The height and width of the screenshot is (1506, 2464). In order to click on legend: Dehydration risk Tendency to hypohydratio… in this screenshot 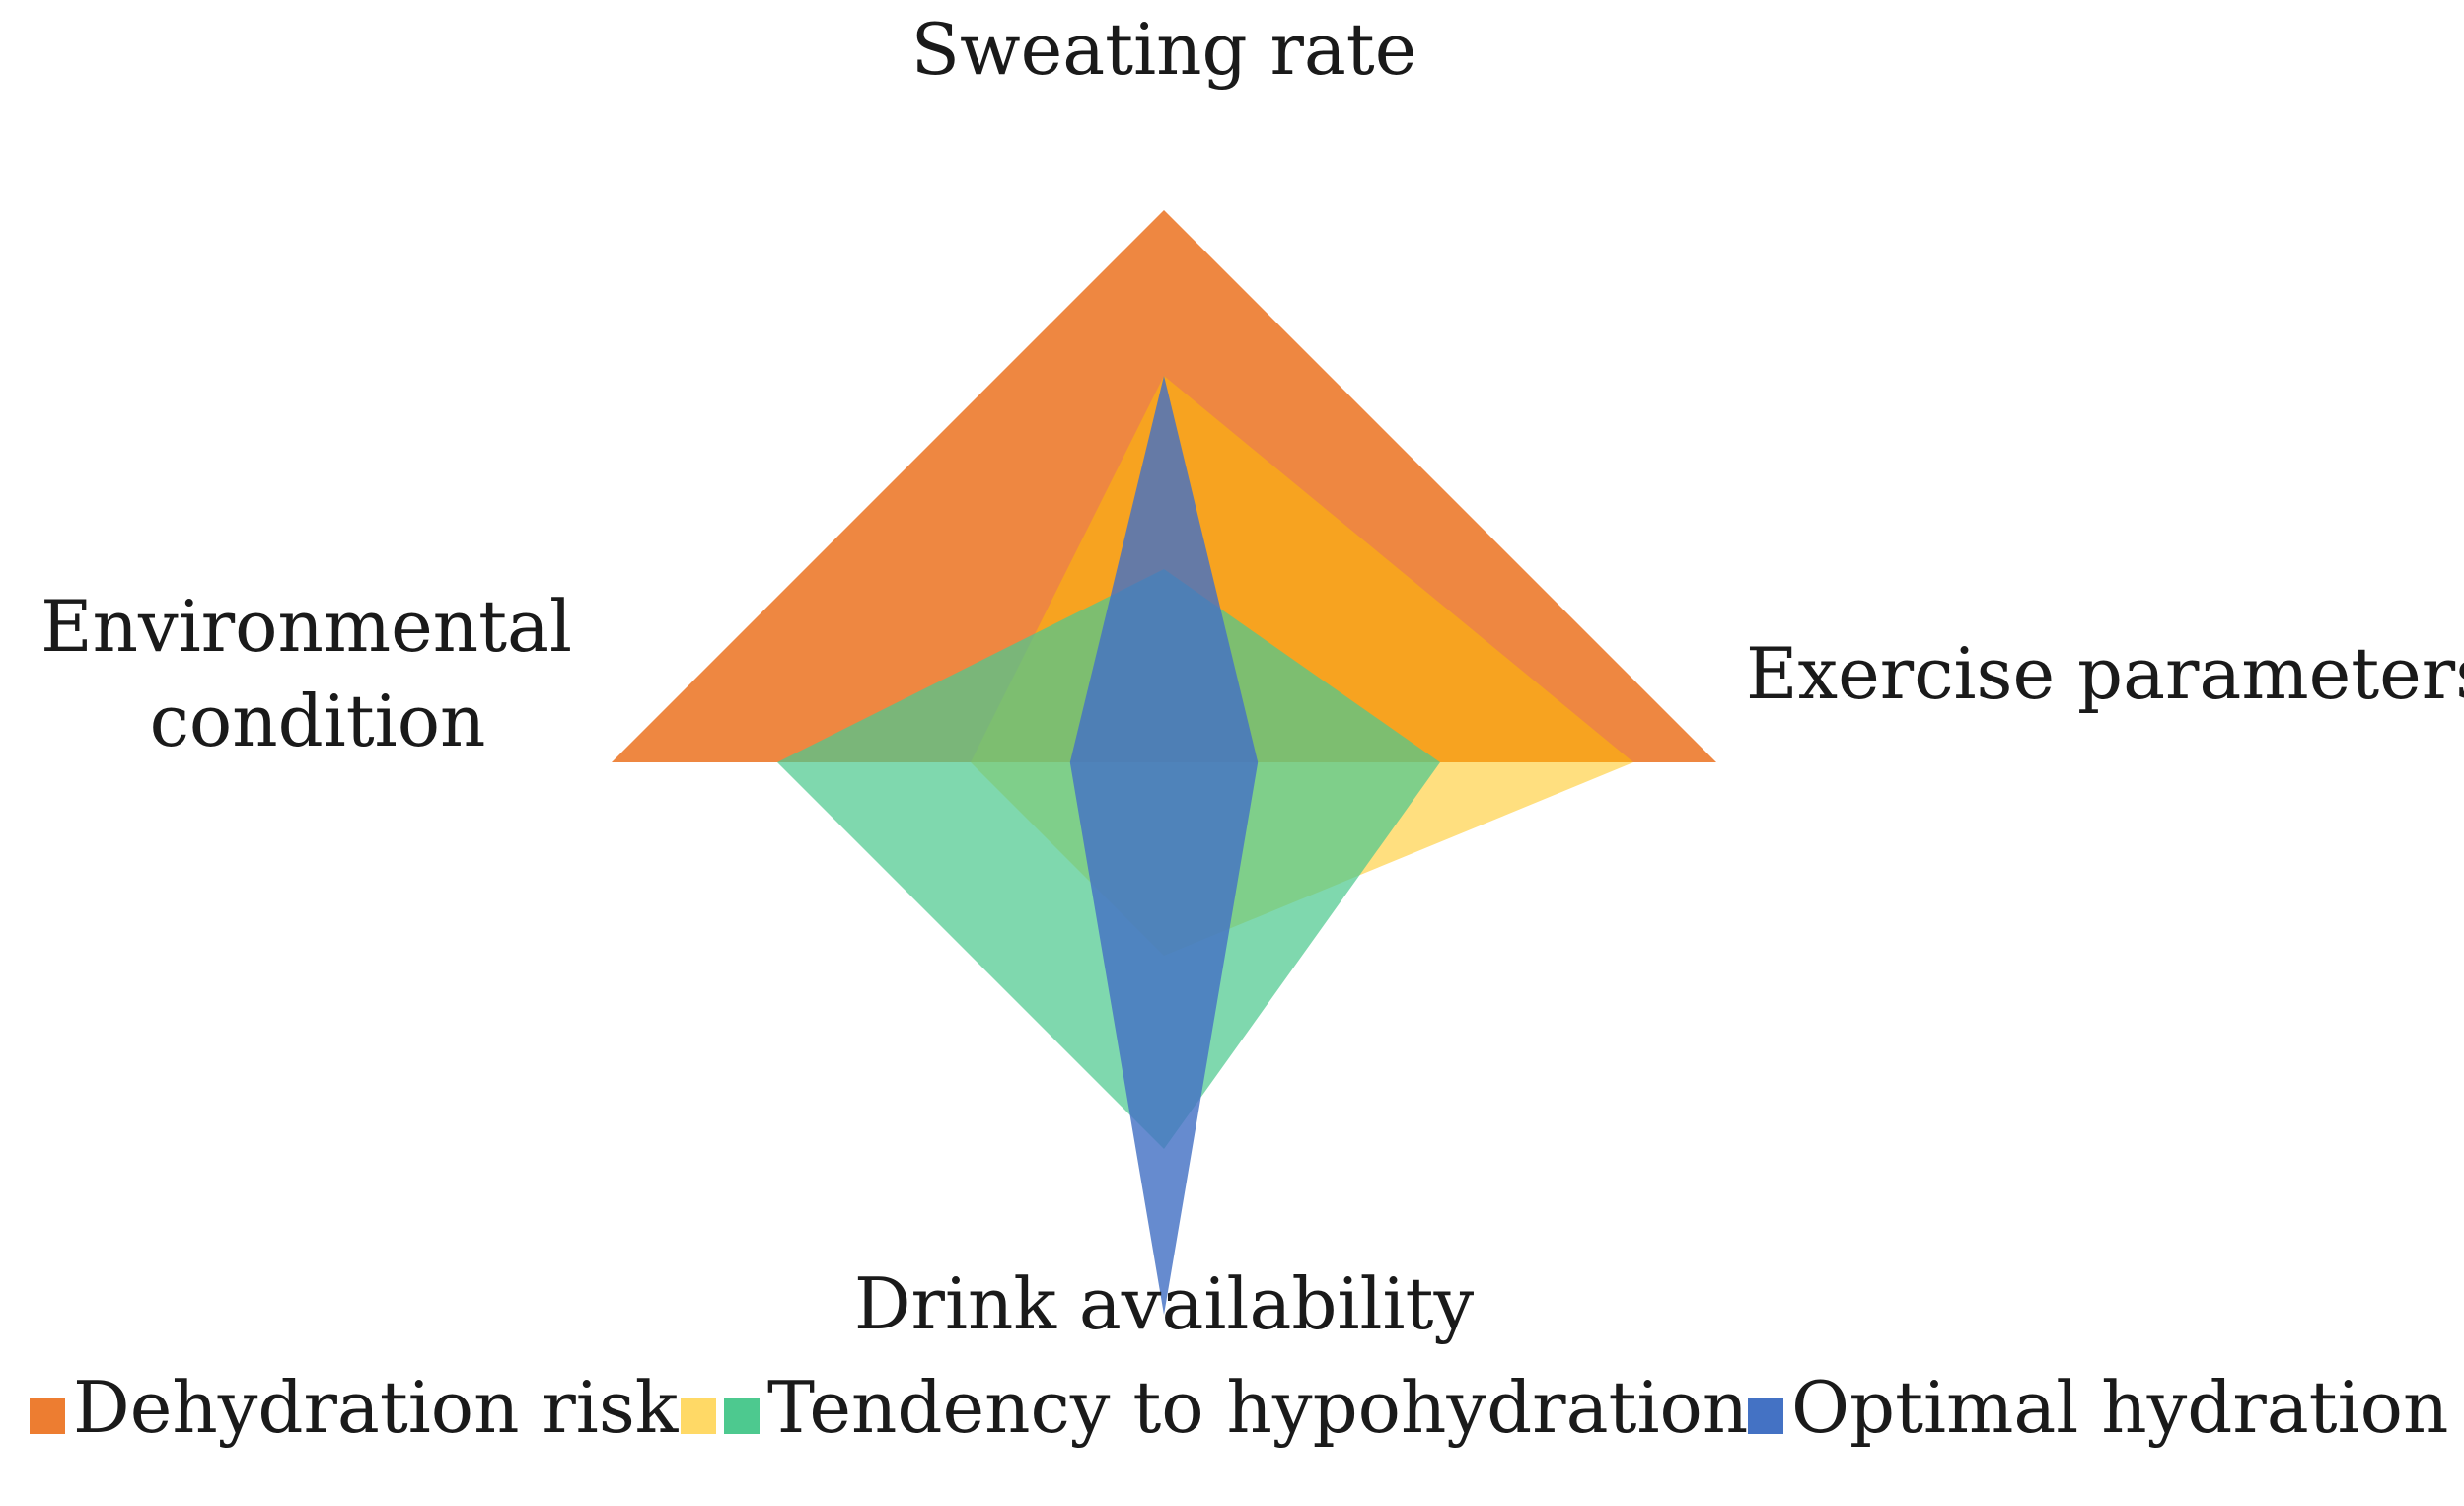, I will do `click(1239, 1407)`.